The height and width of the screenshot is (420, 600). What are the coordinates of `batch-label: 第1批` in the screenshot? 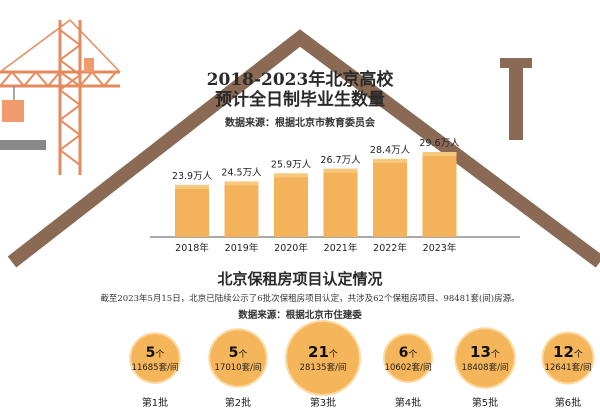 It's located at (155, 402).